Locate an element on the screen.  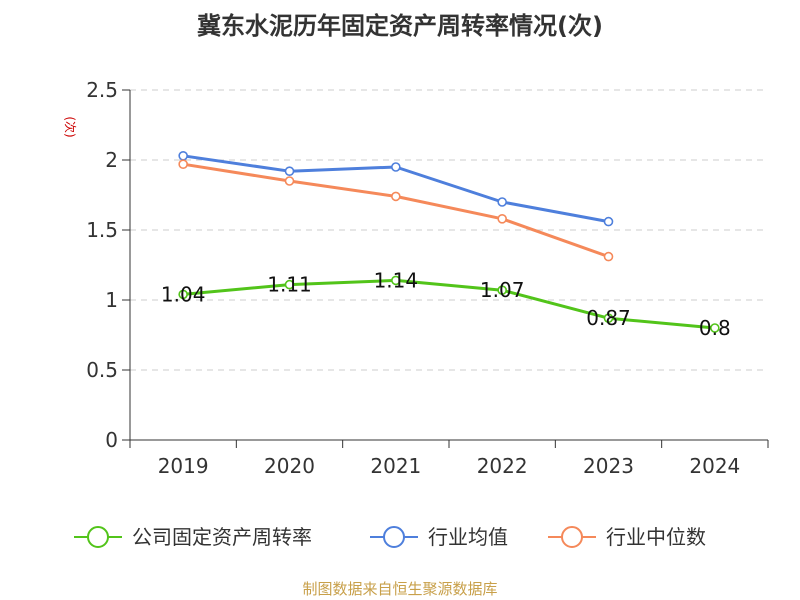
x-tick-label-2024: 2024 is located at coordinates (714, 466).